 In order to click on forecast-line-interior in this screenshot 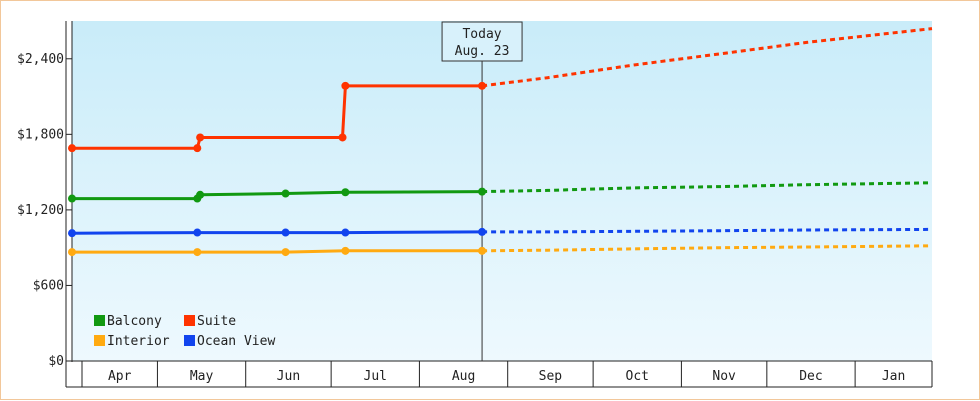, I will do `click(707, 248)`.